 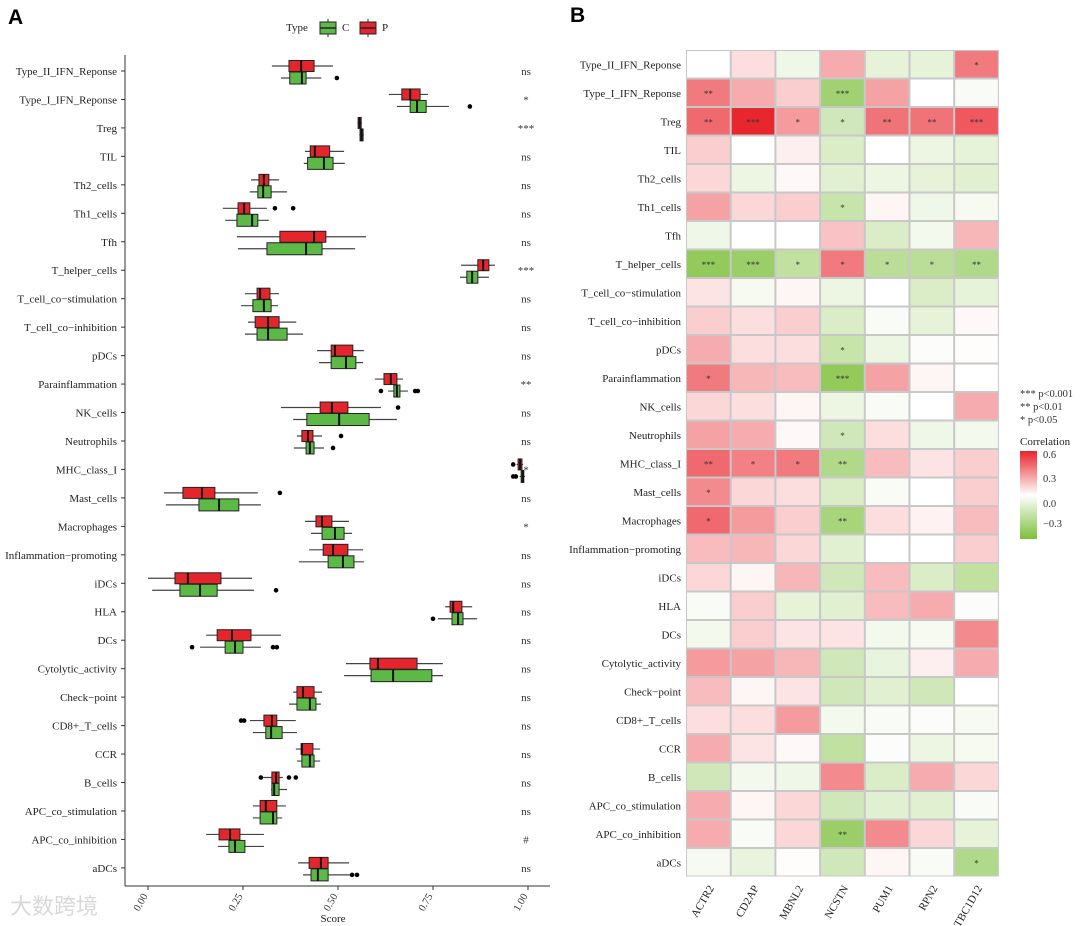 I want to click on box-row: Treg ***, so click(x=315, y=129).